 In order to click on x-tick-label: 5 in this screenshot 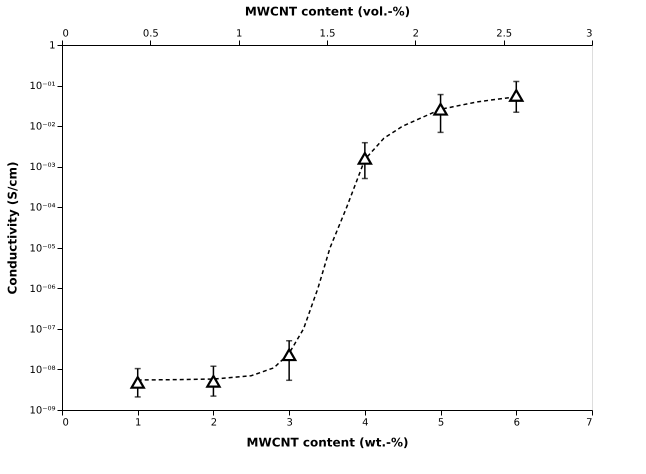, I will do `click(441, 423)`.